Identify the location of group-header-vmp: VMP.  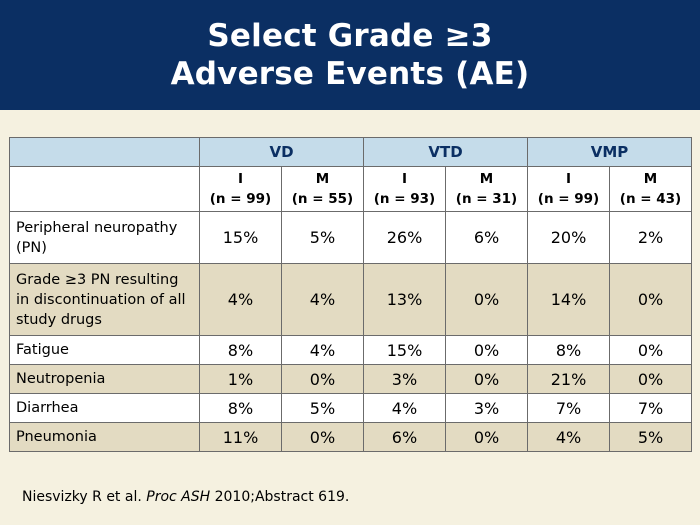
(610, 152).